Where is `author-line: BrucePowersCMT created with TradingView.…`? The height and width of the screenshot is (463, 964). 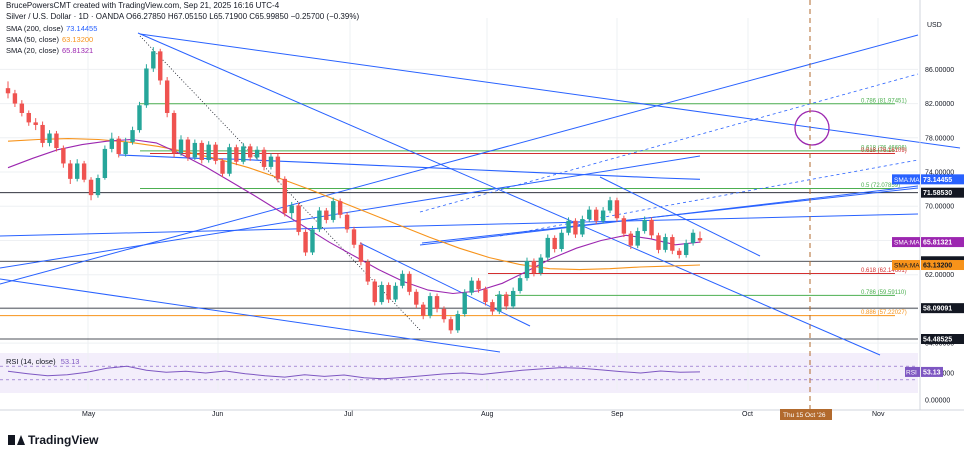
author-line: BrucePowersCMT created with TradingView.… is located at coordinates (143, 5).